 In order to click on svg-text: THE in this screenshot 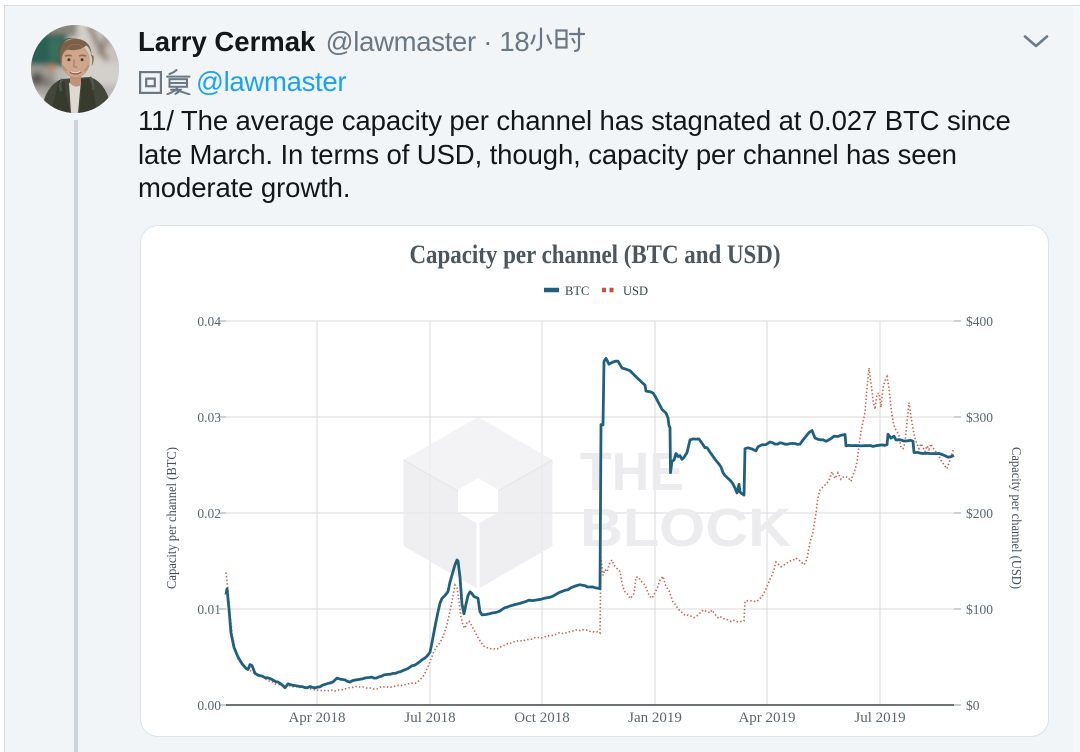, I will do `click(632, 472)`.